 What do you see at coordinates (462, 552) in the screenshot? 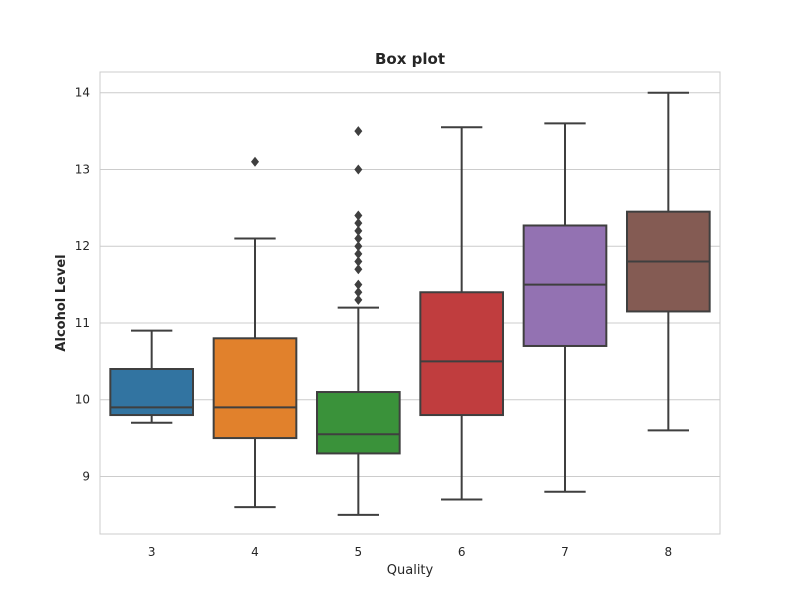
I see `x-tick-label: 6` at bounding box center [462, 552].